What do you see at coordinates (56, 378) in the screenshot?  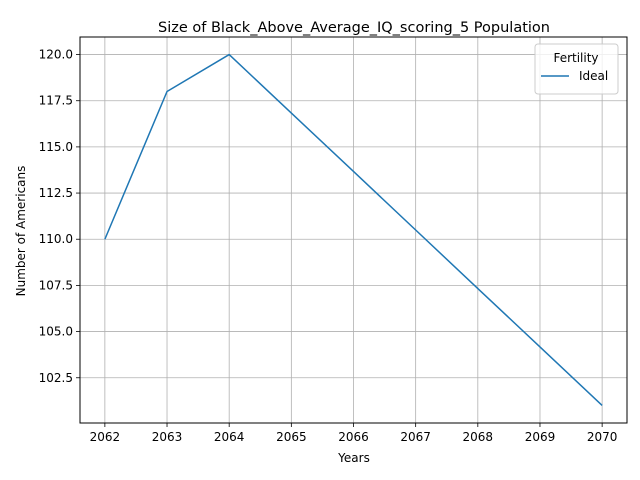 I see `y-tick-label: 102.5` at bounding box center [56, 378].